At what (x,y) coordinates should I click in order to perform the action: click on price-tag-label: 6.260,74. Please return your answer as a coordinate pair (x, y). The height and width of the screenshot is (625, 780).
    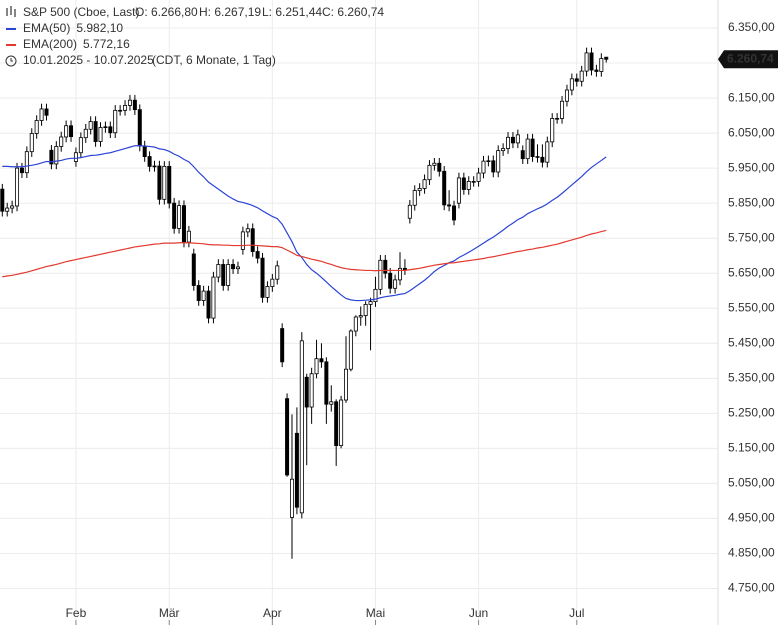
    Looking at the image, I should click on (750, 58).